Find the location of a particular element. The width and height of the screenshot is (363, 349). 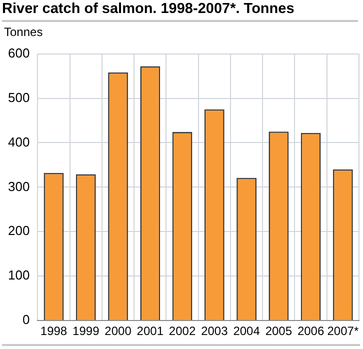

y-tick-label: 200 is located at coordinates (19, 230).